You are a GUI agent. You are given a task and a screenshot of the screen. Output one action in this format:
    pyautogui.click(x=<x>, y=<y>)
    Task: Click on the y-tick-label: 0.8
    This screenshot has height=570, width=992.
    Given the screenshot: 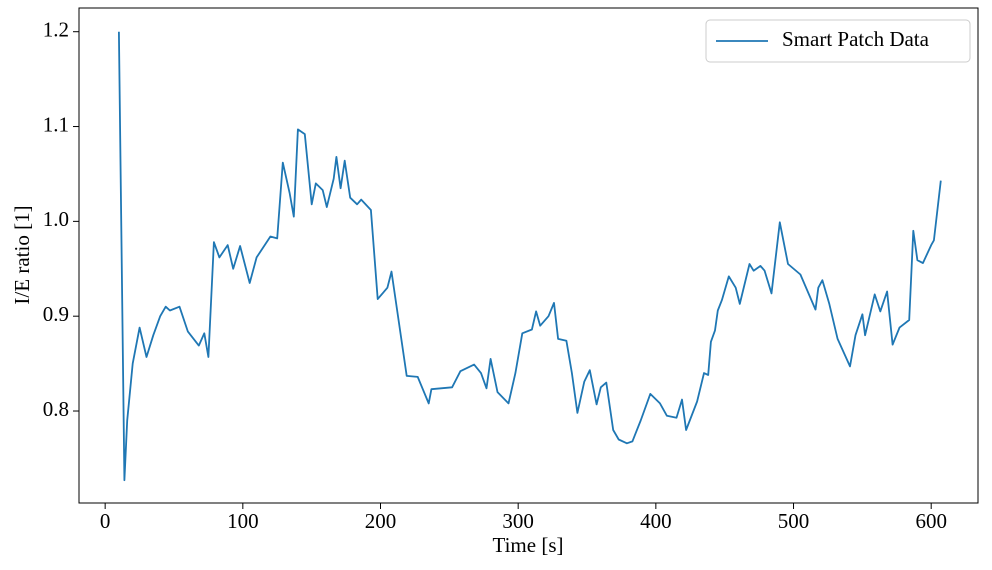 What is the action you would take?
    pyautogui.click(x=56, y=409)
    